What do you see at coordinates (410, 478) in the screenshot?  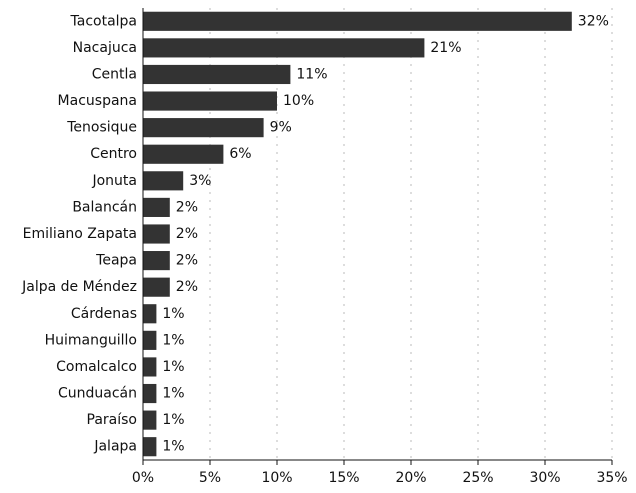 I see `x-tick-label: 20%` at bounding box center [410, 478].